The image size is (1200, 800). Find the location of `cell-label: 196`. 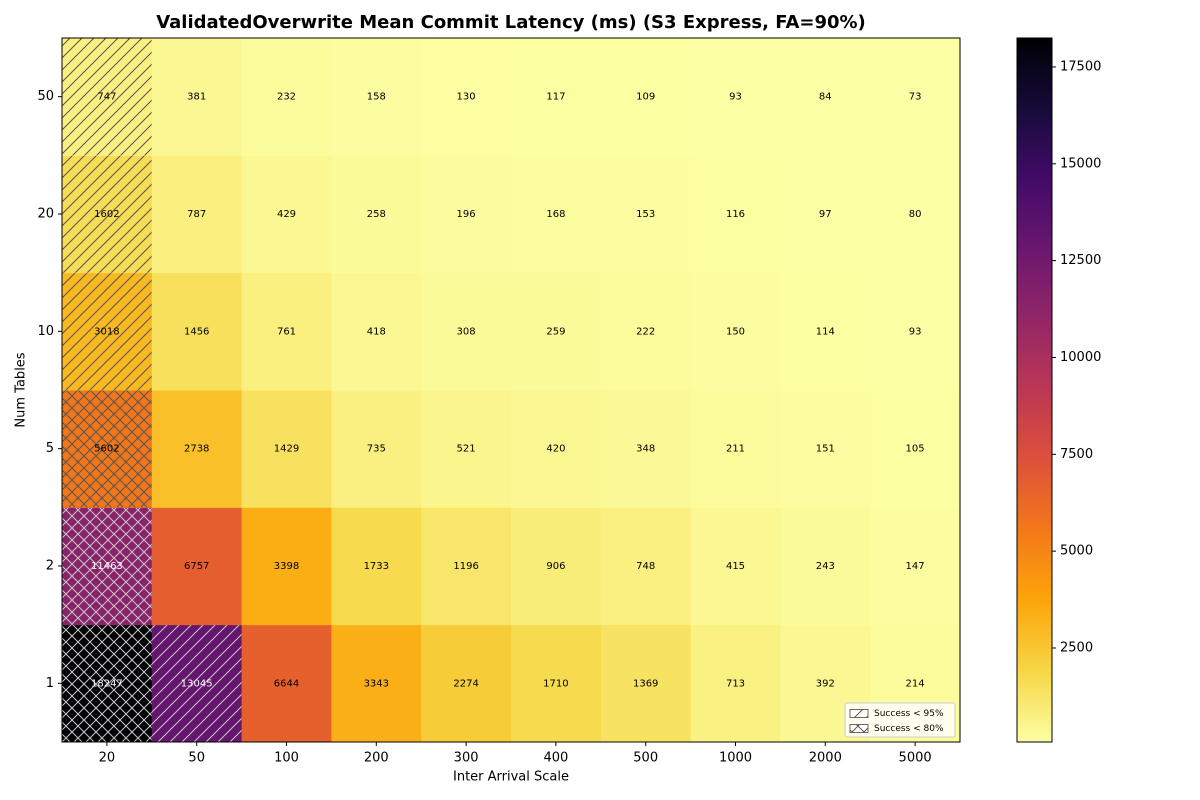

cell-label: 196 is located at coordinates (466, 214).